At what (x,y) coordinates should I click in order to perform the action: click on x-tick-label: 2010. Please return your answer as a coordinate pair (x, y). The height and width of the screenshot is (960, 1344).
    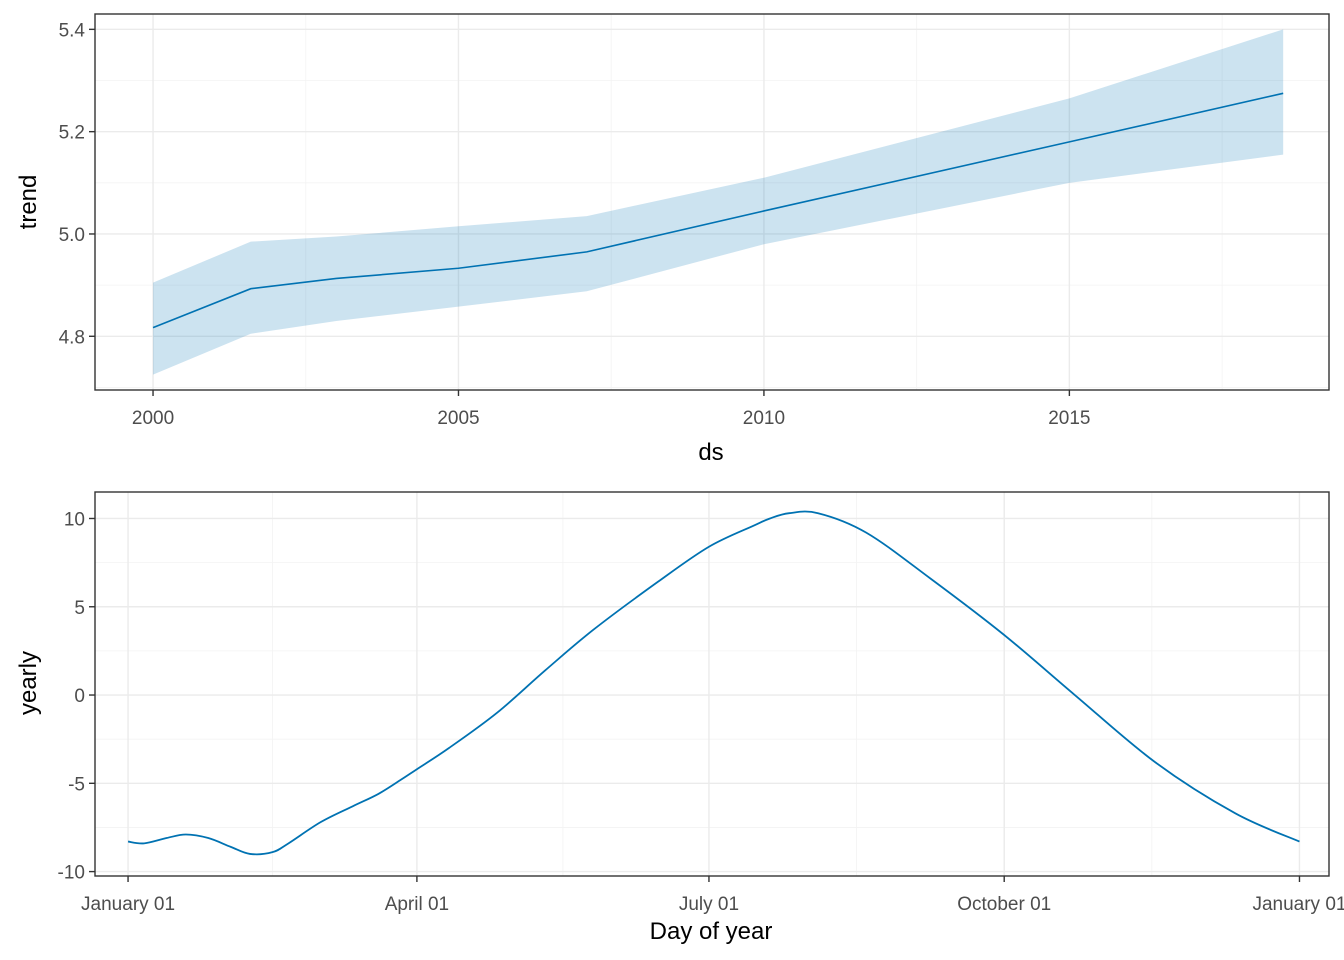
    Looking at the image, I should click on (764, 418).